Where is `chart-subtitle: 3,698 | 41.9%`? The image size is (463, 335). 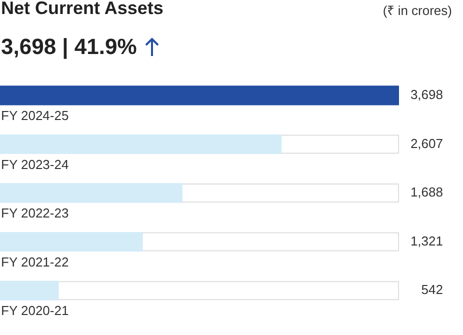 chart-subtitle: 3,698 | 41.9% is located at coordinates (69, 47).